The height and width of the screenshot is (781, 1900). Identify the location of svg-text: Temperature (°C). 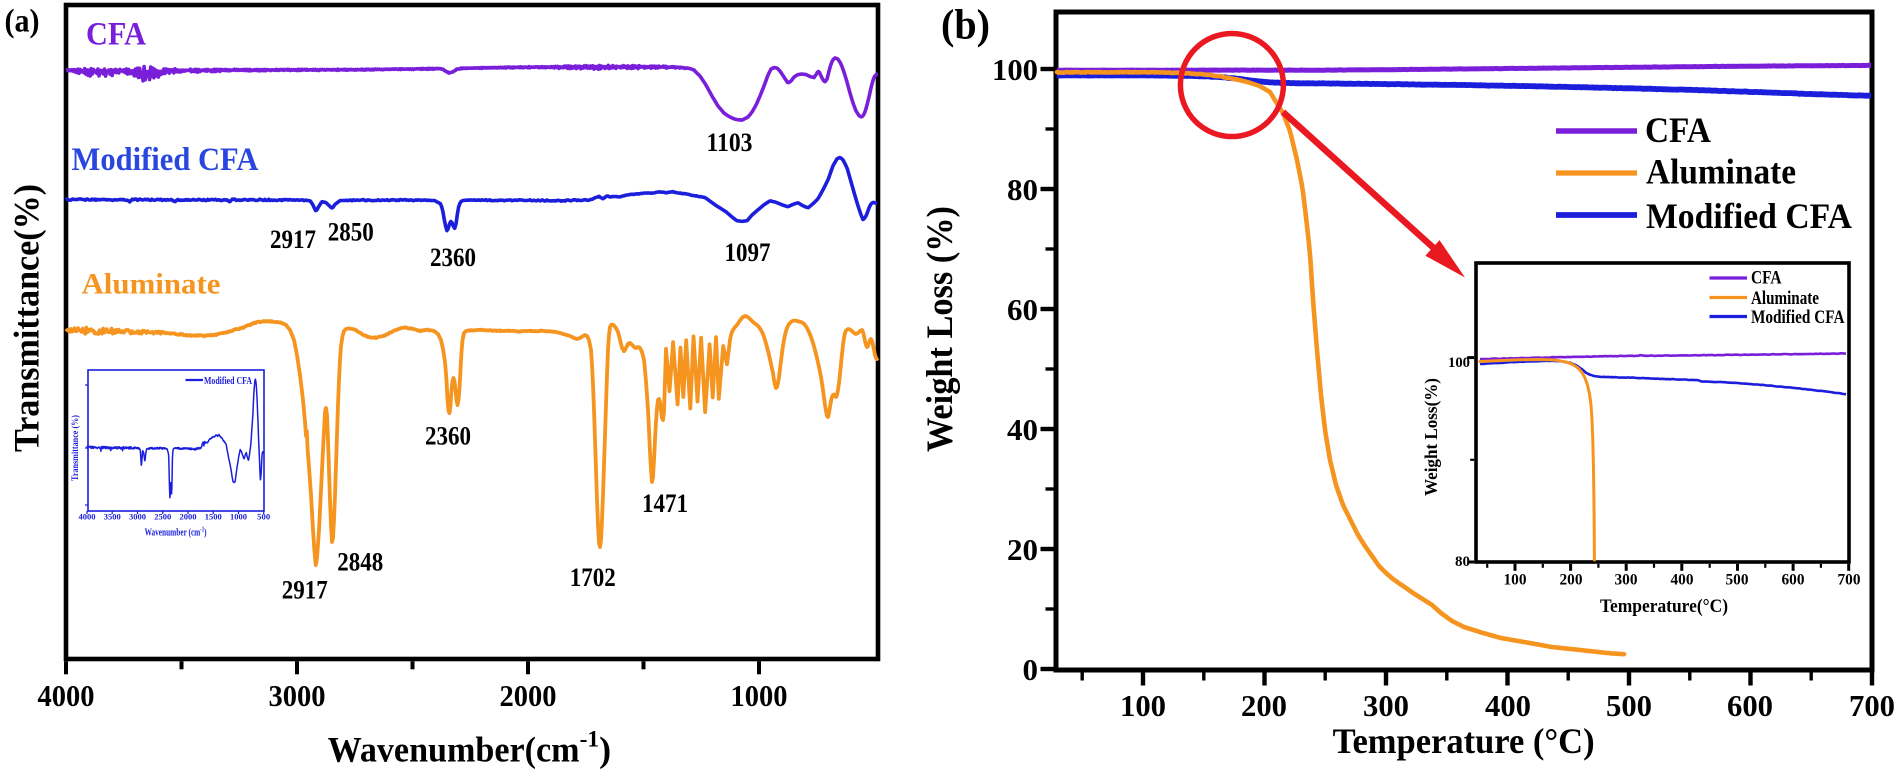
(1464, 741).